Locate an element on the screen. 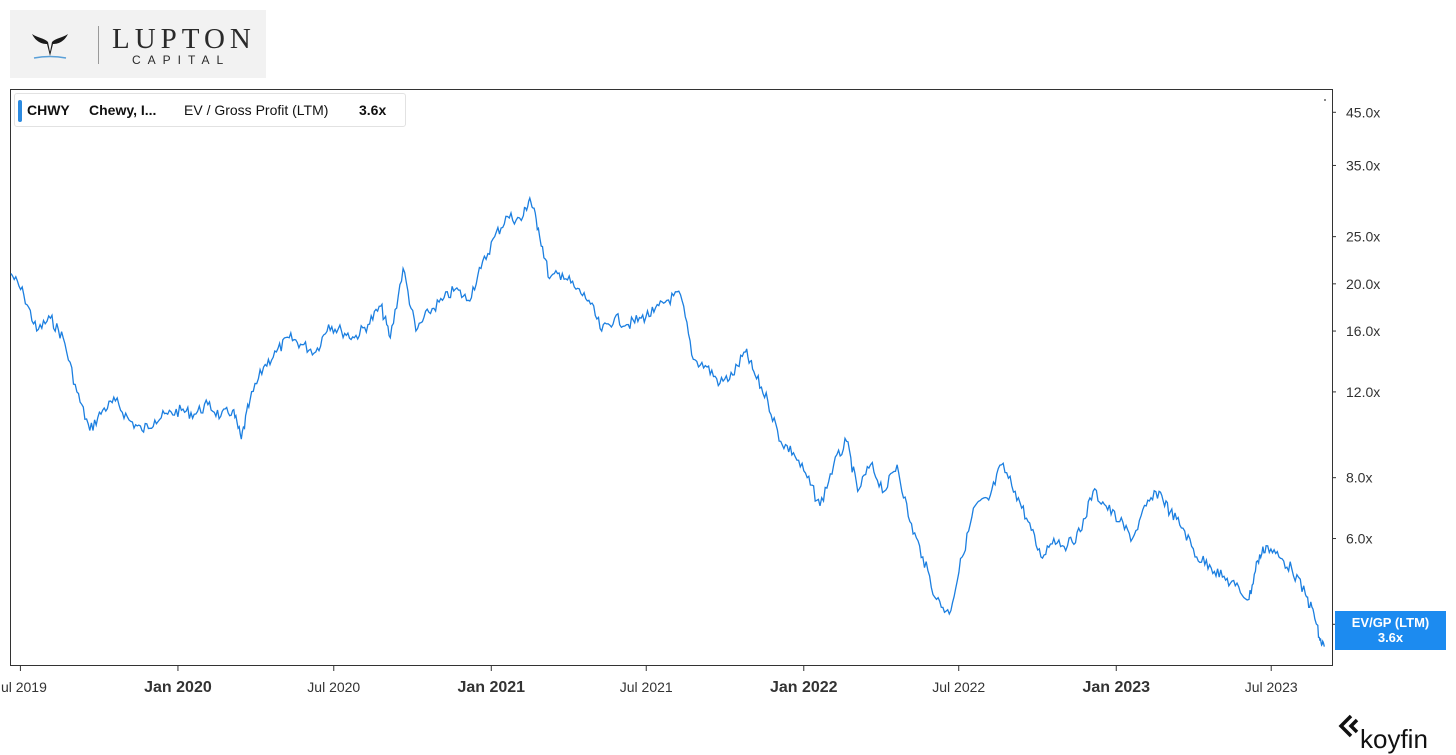  x-tick-label: Jul 2020 is located at coordinates (333, 687).